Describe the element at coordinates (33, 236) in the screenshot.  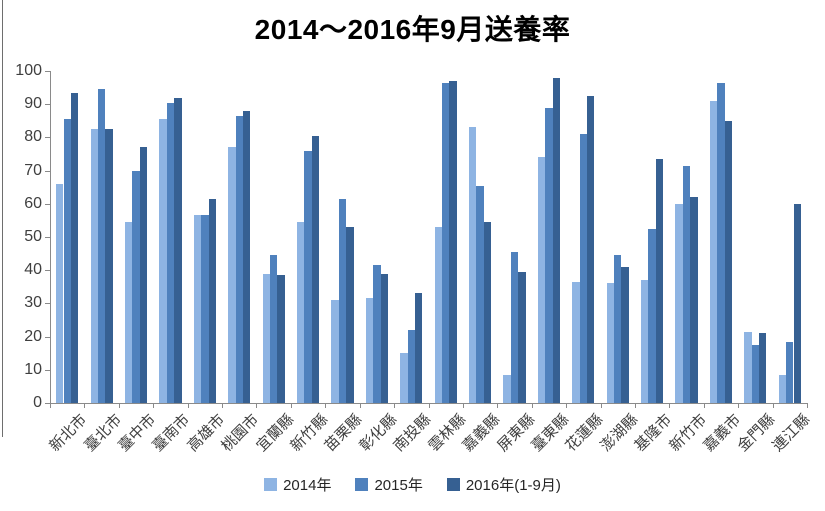
I see `y-axis-tick-label: 50` at that location.